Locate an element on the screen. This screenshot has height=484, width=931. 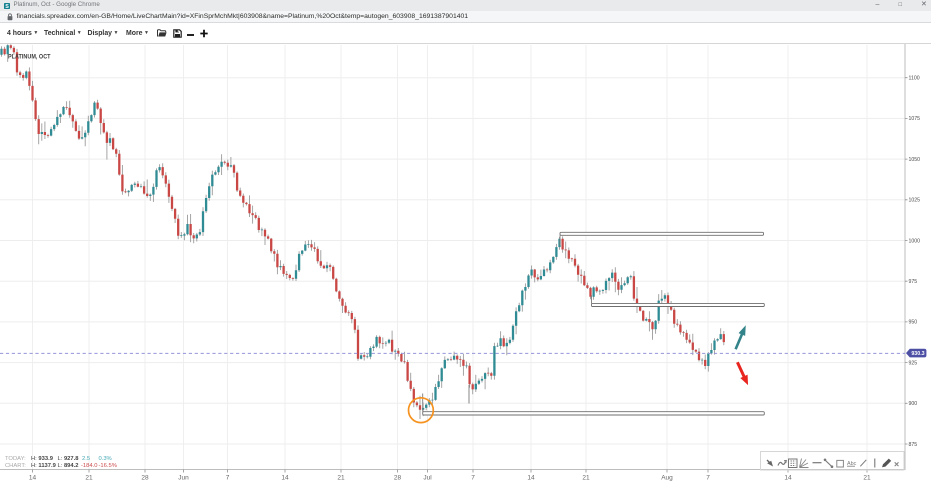
svg-text: H: 1137.9 is located at coordinates (44, 466).